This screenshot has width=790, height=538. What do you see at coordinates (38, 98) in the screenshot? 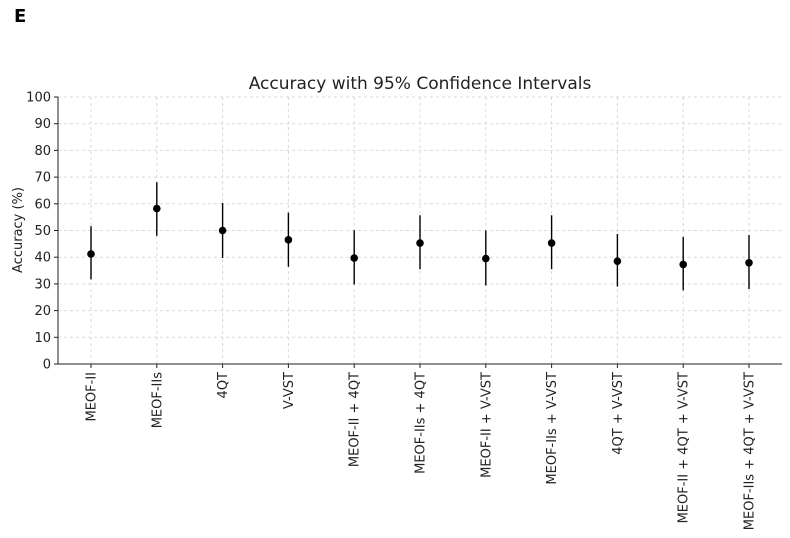
I see `y-tick-label: 100` at bounding box center [38, 98].